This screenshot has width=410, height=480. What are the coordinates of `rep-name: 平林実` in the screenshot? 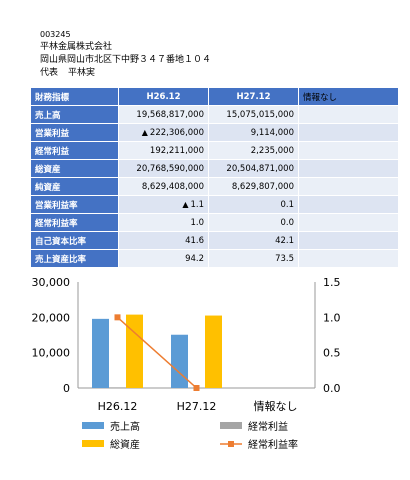 It's located at (82, 73).